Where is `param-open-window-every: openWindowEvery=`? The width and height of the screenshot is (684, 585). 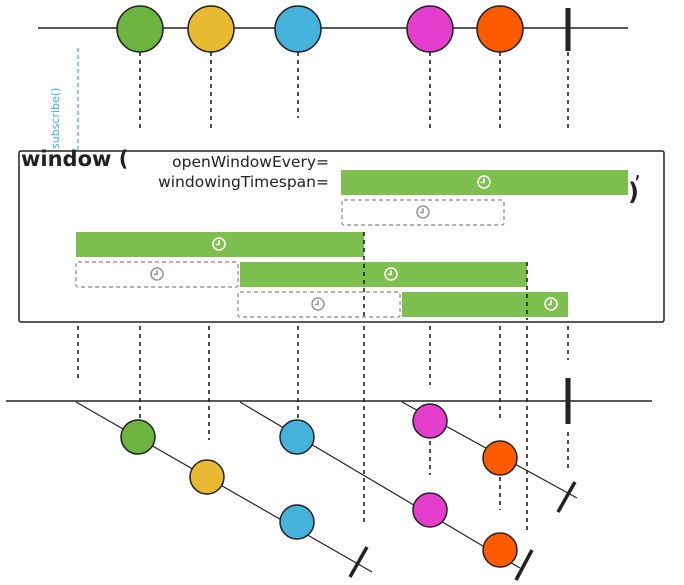
param-open-window-every: openWindowEvery= is located at coordinates (250, 162).